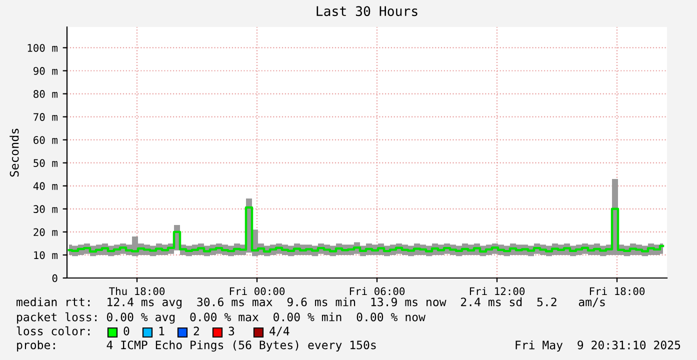 This screenshot has width=697, height=360. Describe the element at coordinates (377, 291) in the screenshot. I see `x-tick-label: Fri 06:00` at that location.